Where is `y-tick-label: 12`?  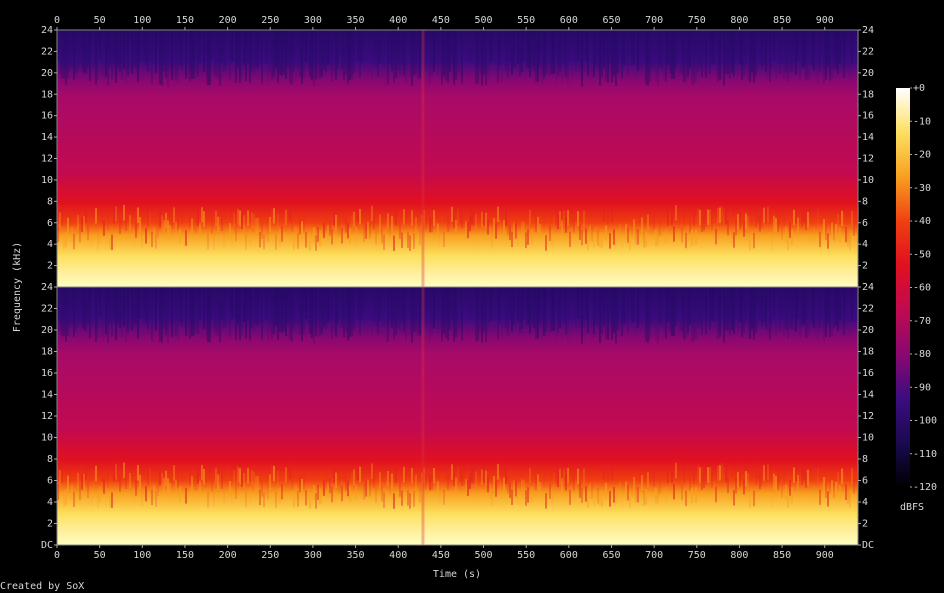 y-tick-label: 12 is located at coordinates (47, 159).